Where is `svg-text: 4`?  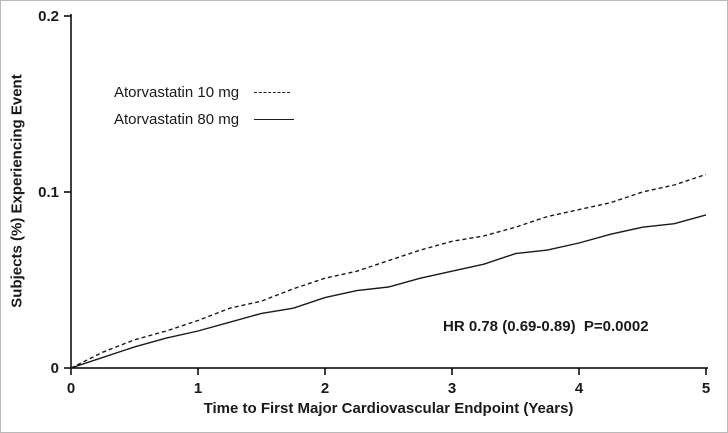
svg-text: 4 is located at coordinates (579, 388).